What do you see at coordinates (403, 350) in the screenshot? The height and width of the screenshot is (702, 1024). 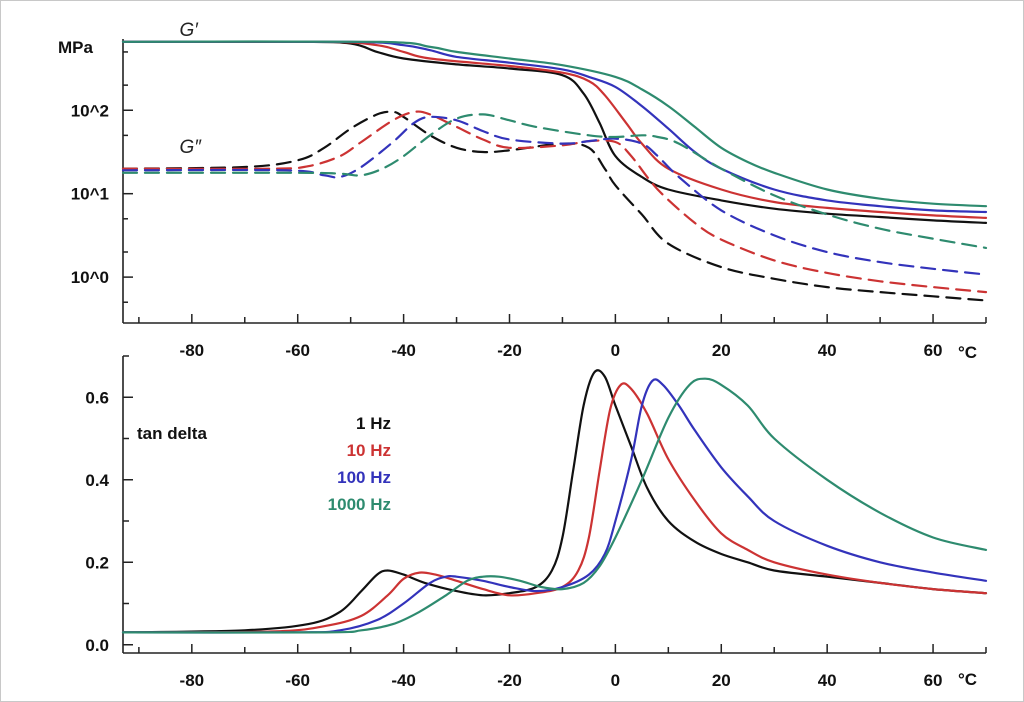 I see `modulus-x-tick-label: -40` at bounding box center [403, 350].